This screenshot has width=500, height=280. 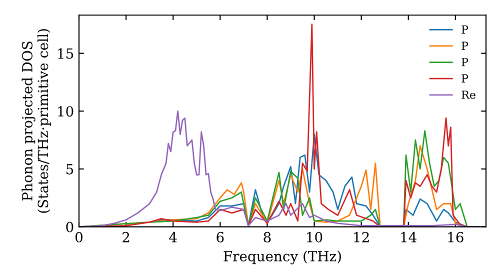 What do you see at coordinates (220, 237) in the screenshot?
I see `x-tick-label: 6` at bounding box center [220, 237].